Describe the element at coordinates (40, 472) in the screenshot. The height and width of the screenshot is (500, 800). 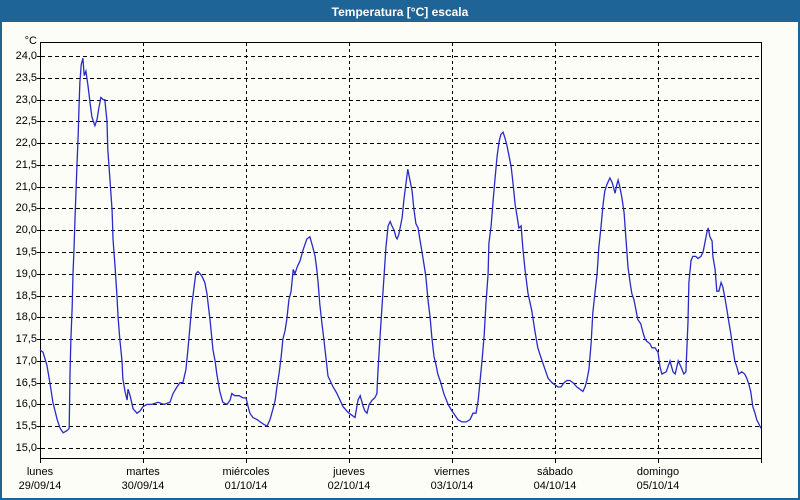
I see `x-axis-day-name: lunes` at that location.